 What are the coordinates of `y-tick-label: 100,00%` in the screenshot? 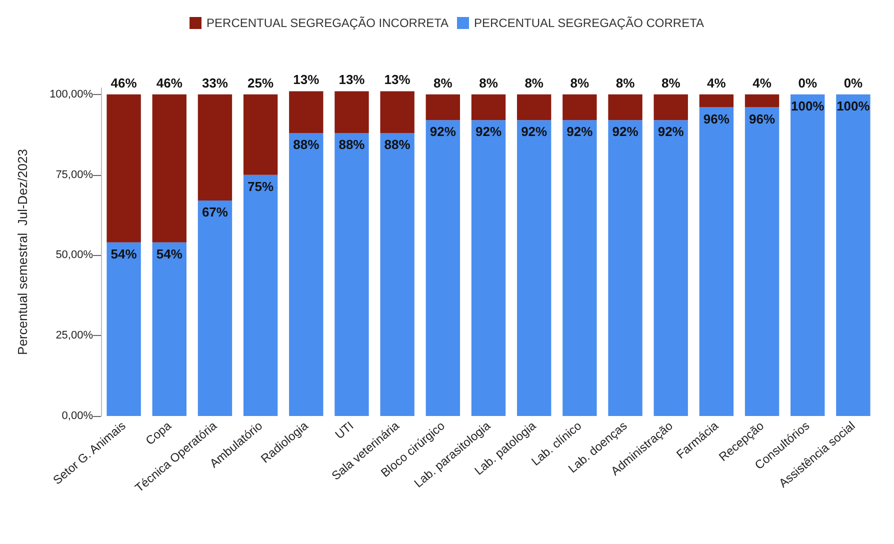 It's located at (72, 94).